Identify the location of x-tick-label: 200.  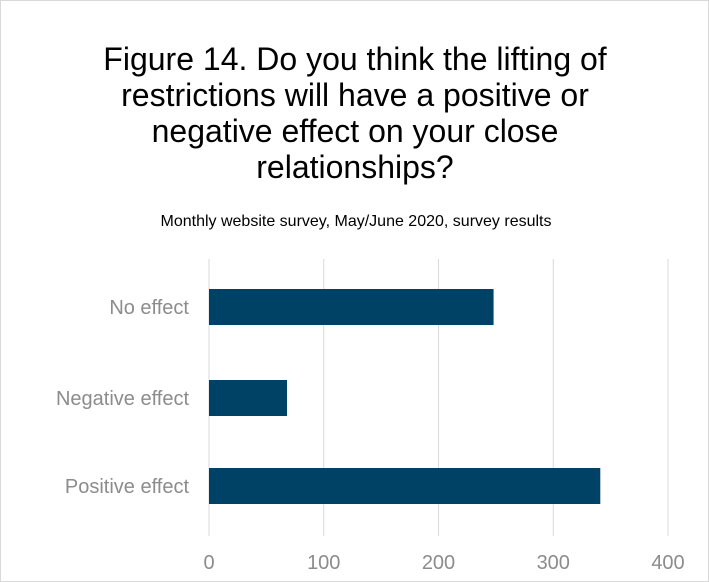
(438, 563).